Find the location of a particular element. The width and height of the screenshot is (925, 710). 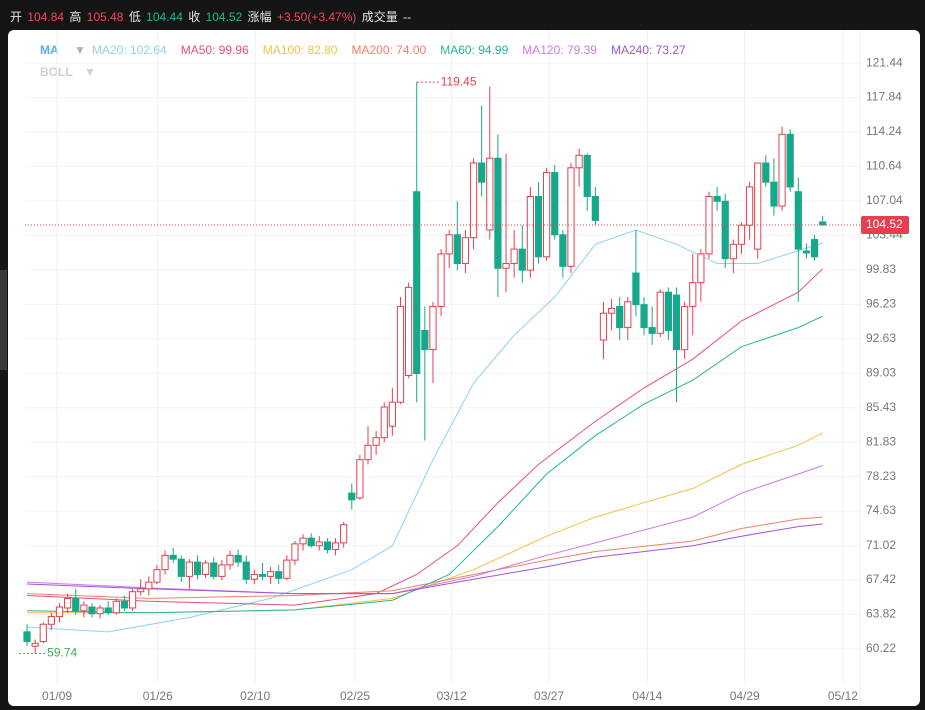

x-tick-label: 02/10 is located at coordinates (255, 696).